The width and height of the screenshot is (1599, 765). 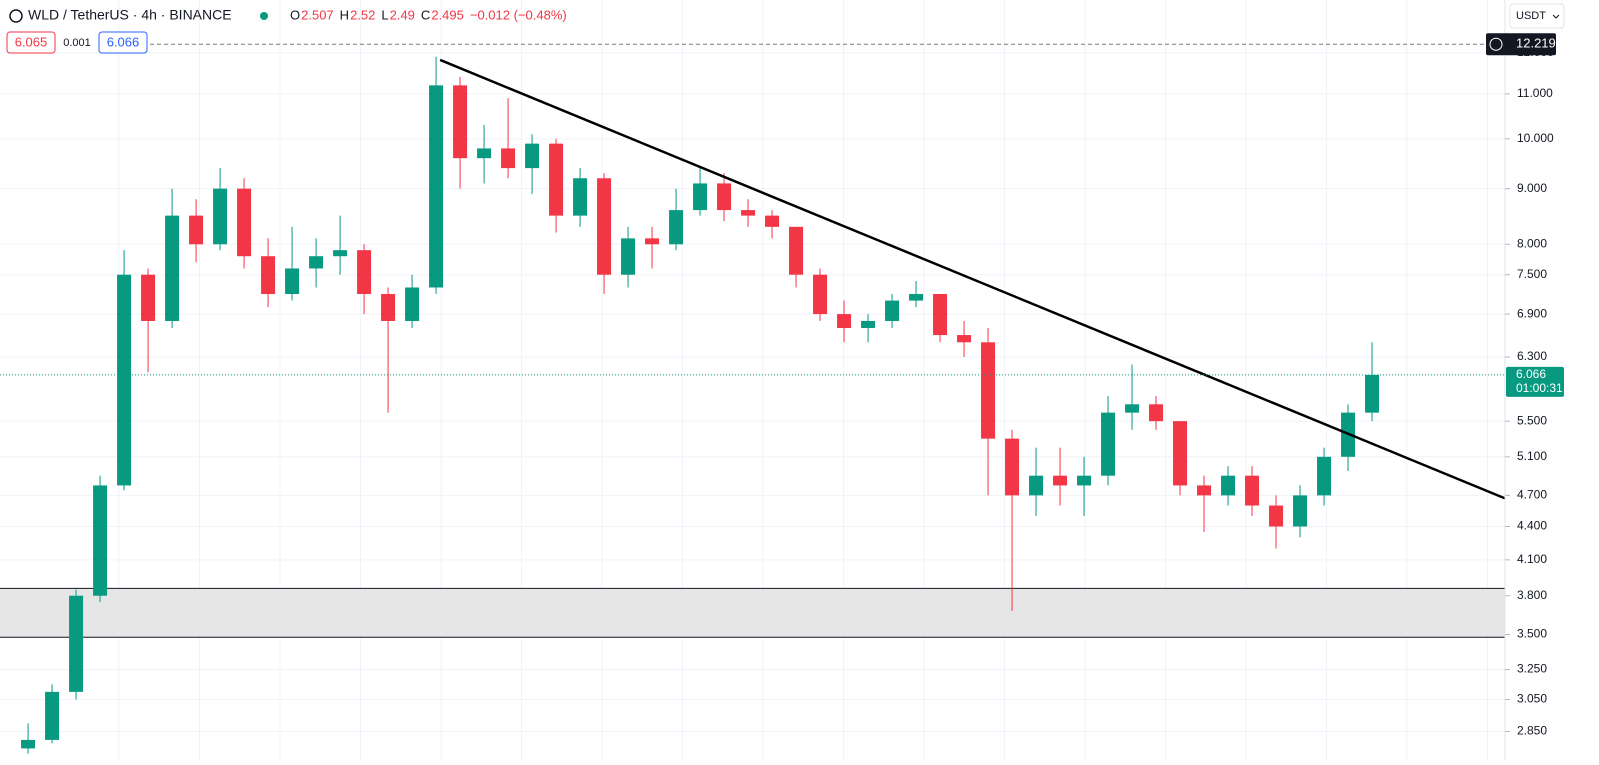 I want to click on ohlc-value: 2.52, so click(x=362, y=14).